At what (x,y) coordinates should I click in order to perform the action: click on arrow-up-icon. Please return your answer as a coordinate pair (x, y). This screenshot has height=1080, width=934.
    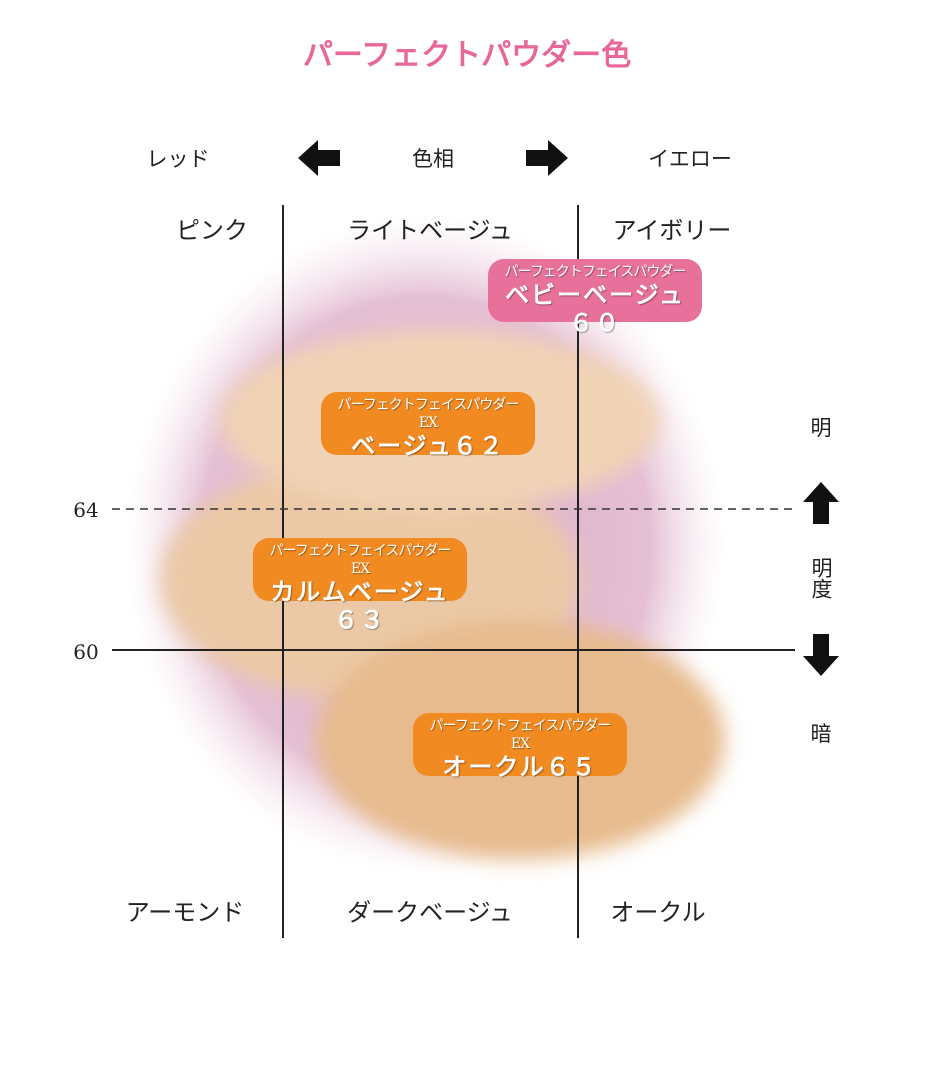
    Looking at the image, I should click on (821, 503).